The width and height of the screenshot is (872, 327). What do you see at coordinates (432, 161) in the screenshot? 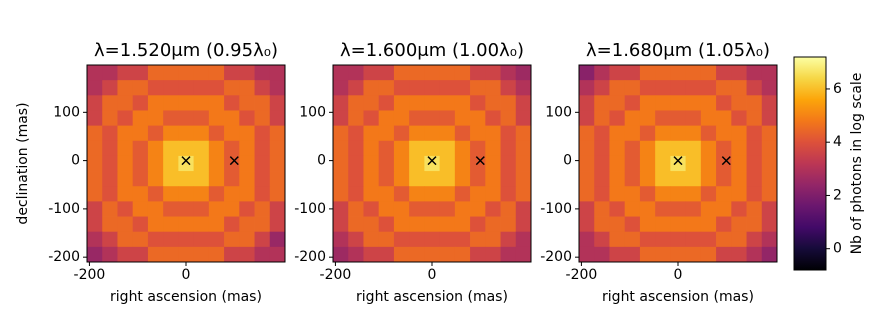
I see `marker-x` at bounding box center [432, 161].